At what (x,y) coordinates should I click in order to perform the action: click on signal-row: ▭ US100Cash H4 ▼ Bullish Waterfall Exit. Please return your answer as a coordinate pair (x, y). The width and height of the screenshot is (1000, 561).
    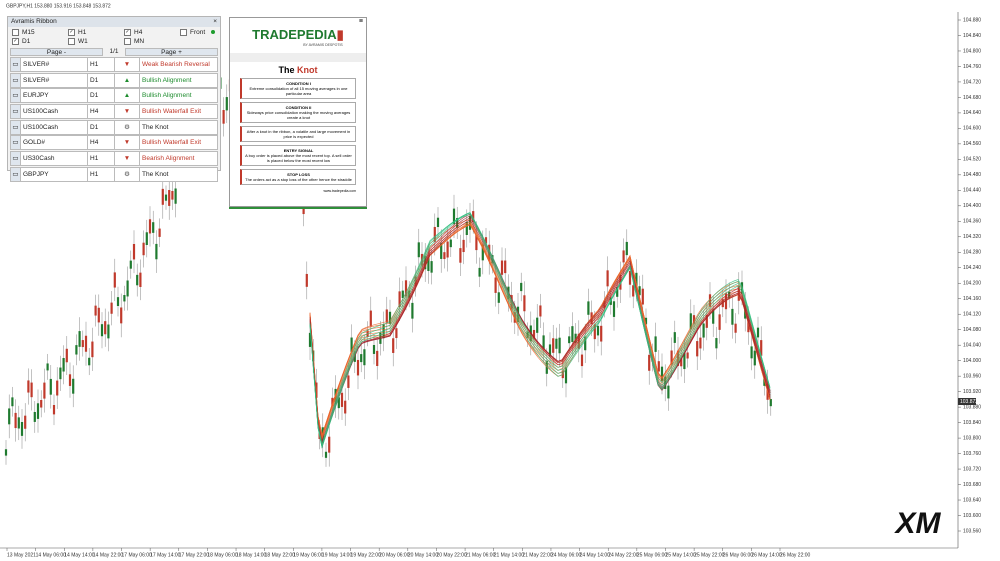
    Looking at the image, I should click on (114, 112).